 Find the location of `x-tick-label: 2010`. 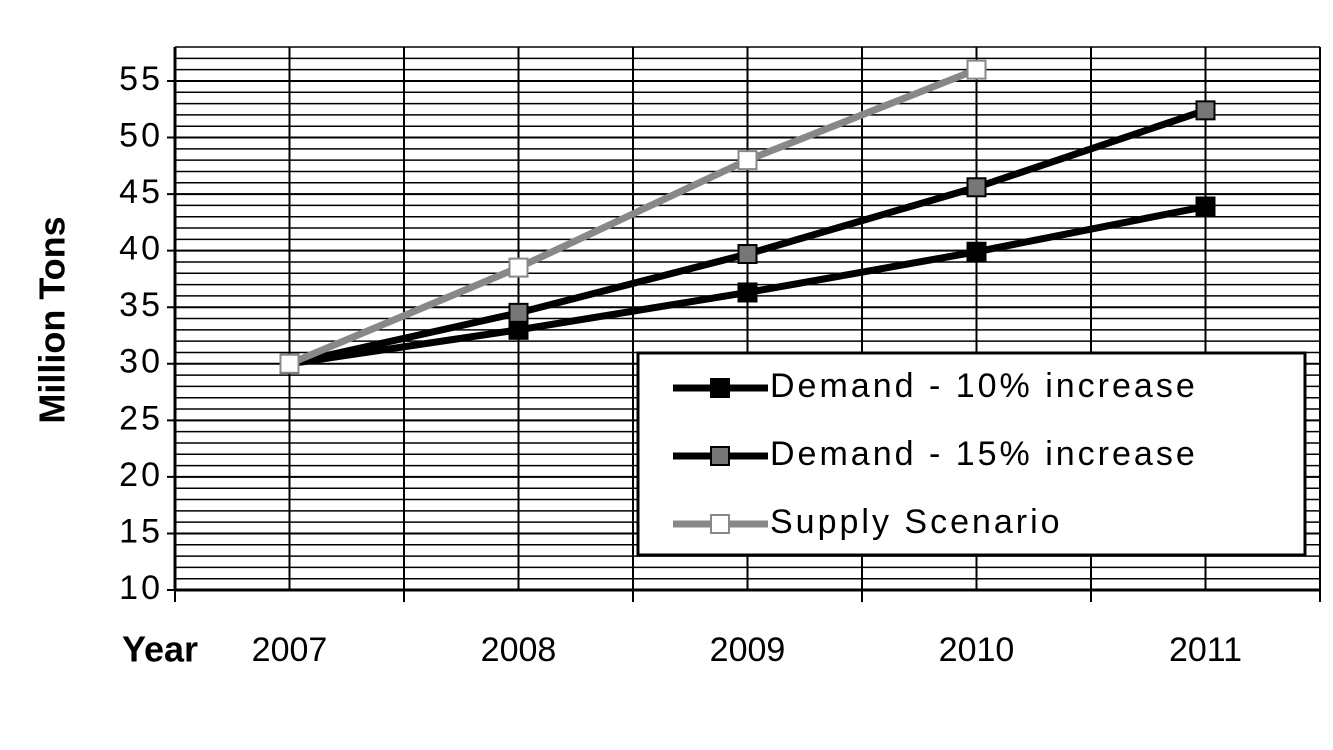

x-tick-label: 2010 is located at coordinates (977, 650).